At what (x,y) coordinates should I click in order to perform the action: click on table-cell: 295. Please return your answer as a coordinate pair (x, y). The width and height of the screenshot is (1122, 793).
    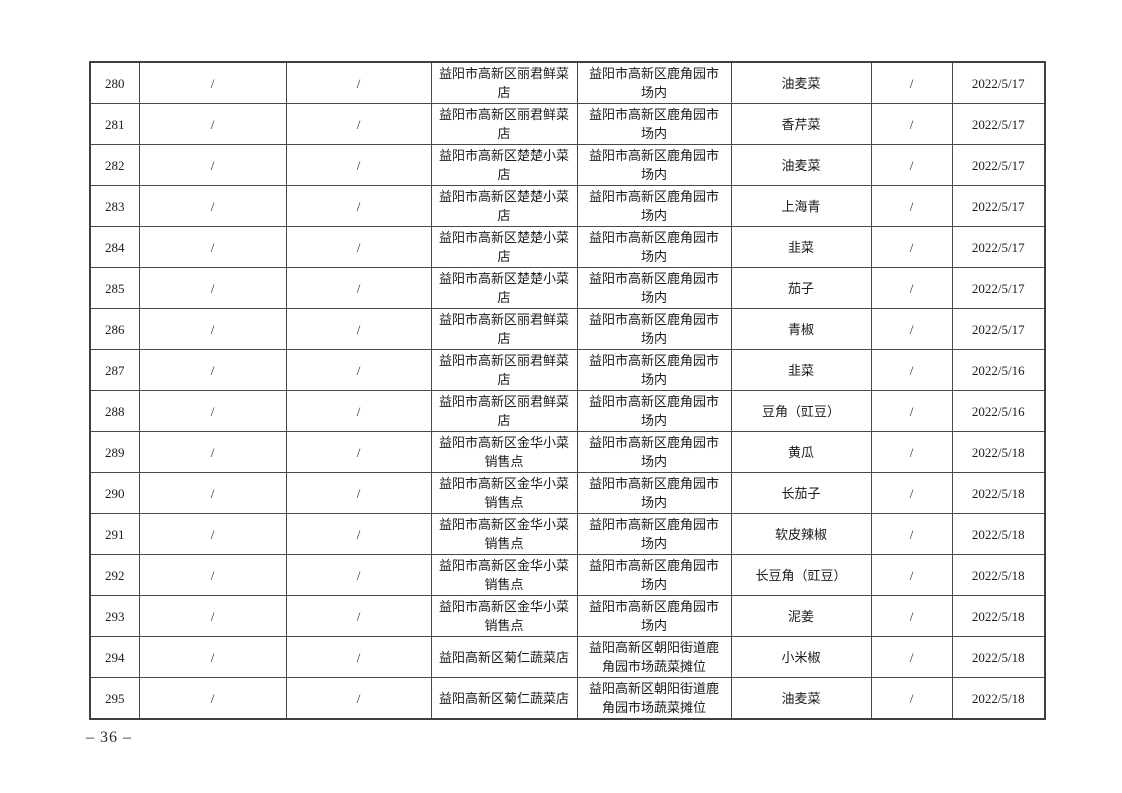
    Looking at the image, I should click on (114, 698).